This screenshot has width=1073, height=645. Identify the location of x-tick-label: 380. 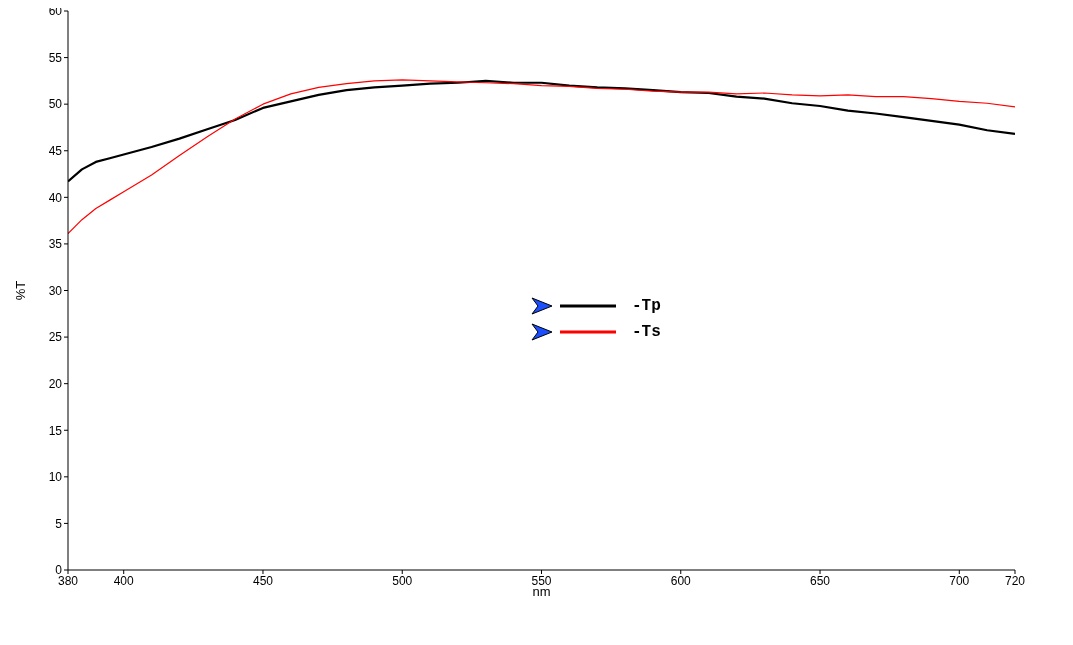
(68, 580).